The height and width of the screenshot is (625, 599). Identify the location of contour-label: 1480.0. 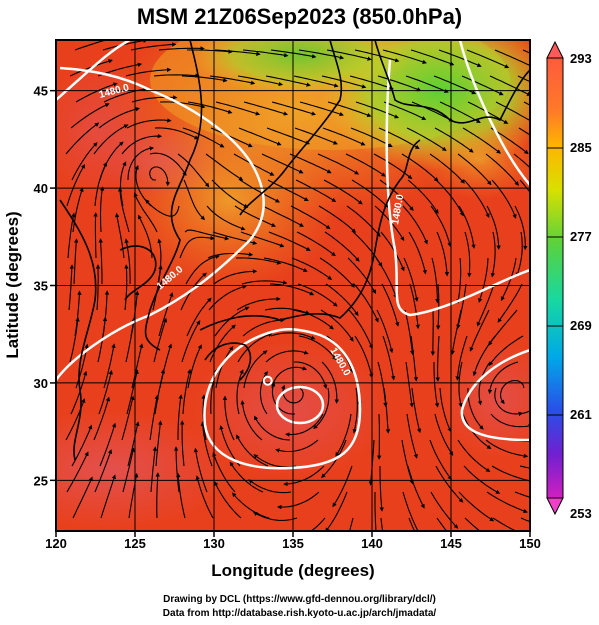
(398, 209).